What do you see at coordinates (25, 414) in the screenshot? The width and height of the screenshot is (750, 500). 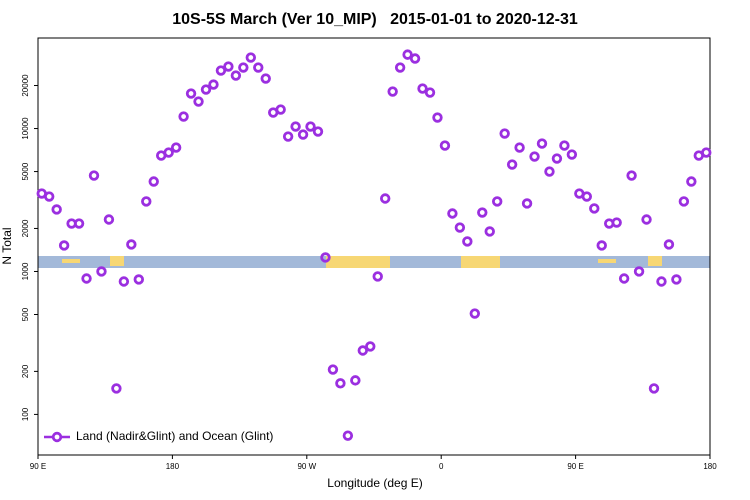 I see `y-tick-label: 100` at bounding box center [25, 414].